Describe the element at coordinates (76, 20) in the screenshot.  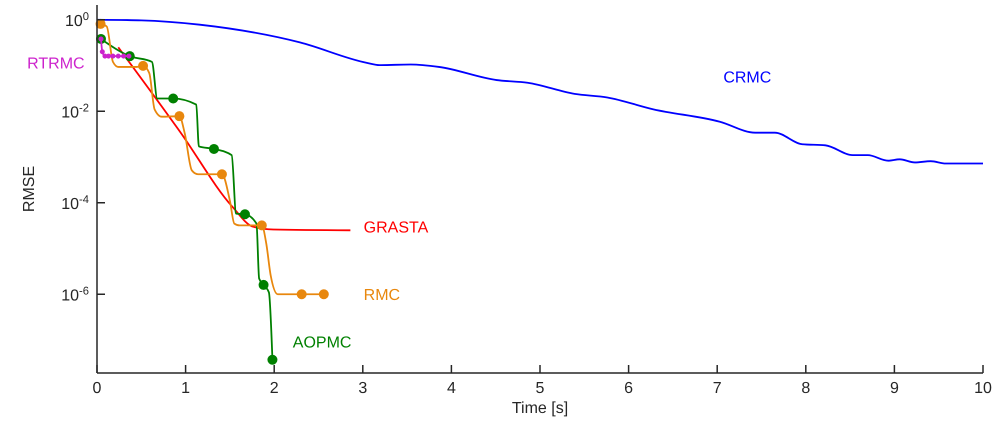
I see `y-tick-label: 10$^{0}$` at that location.